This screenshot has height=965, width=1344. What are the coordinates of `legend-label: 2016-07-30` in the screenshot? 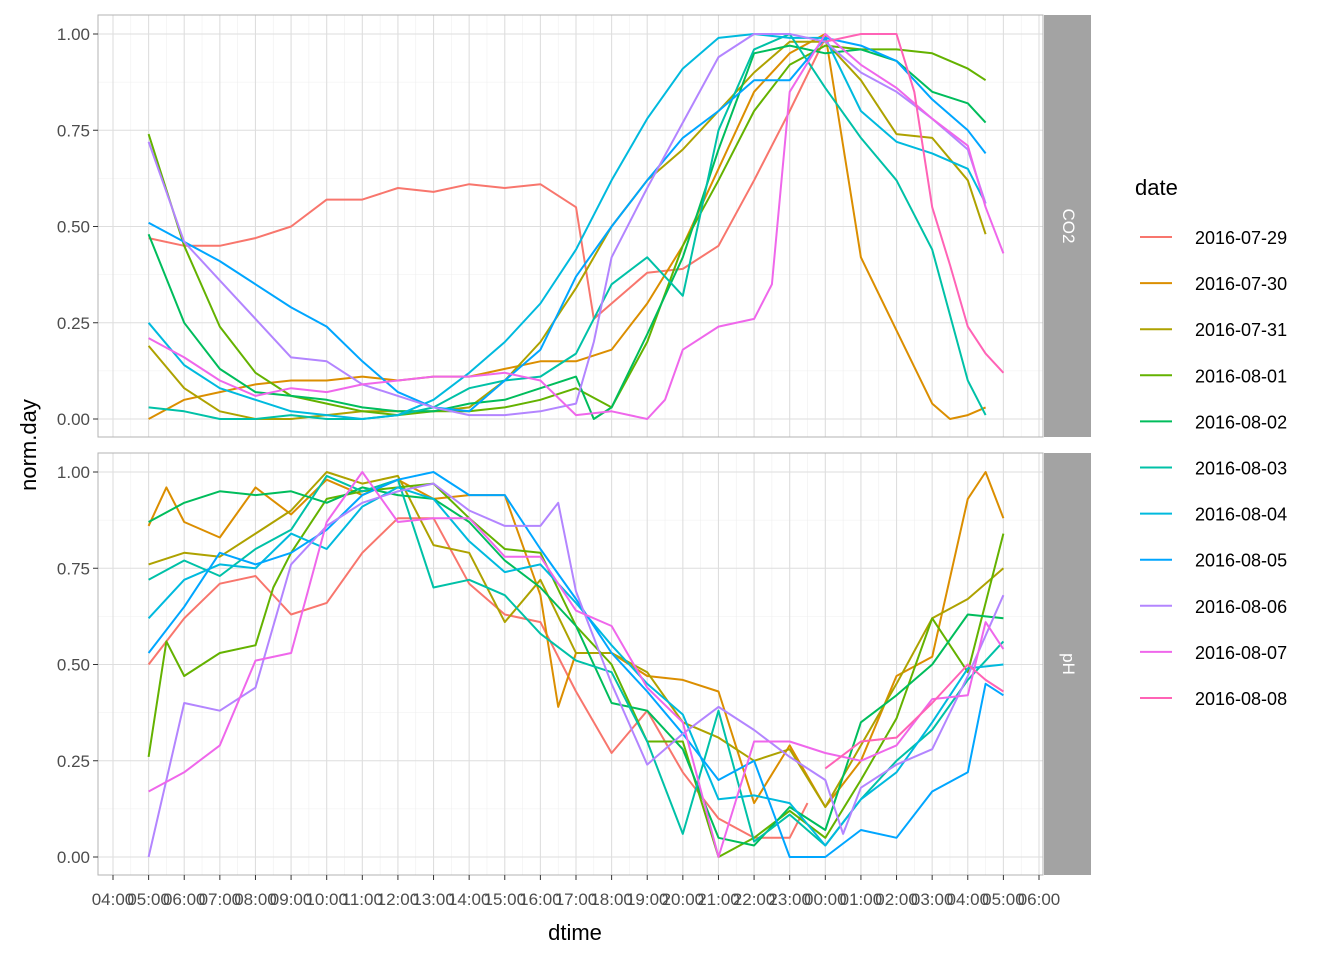 It's located at (1241, 284).